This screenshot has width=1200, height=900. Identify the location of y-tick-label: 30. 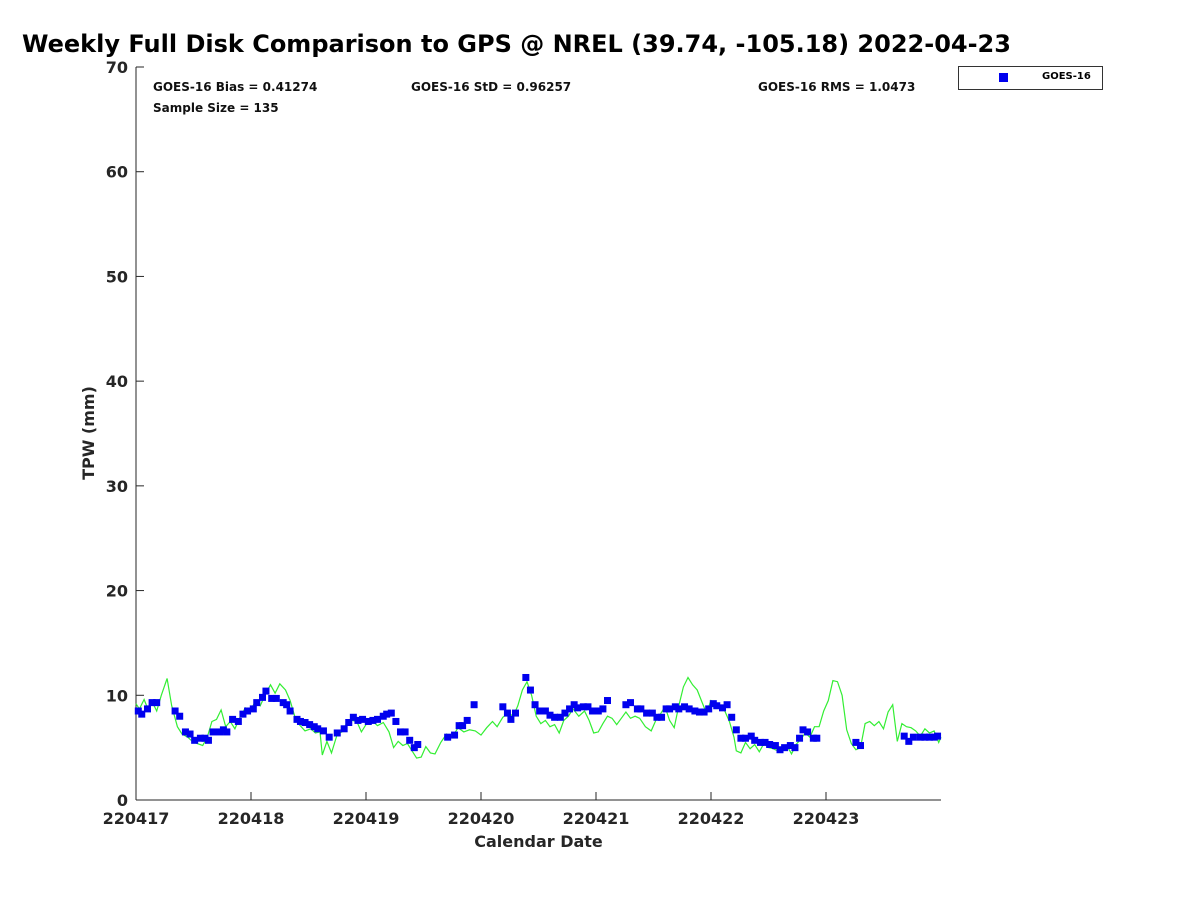
(117, 486).